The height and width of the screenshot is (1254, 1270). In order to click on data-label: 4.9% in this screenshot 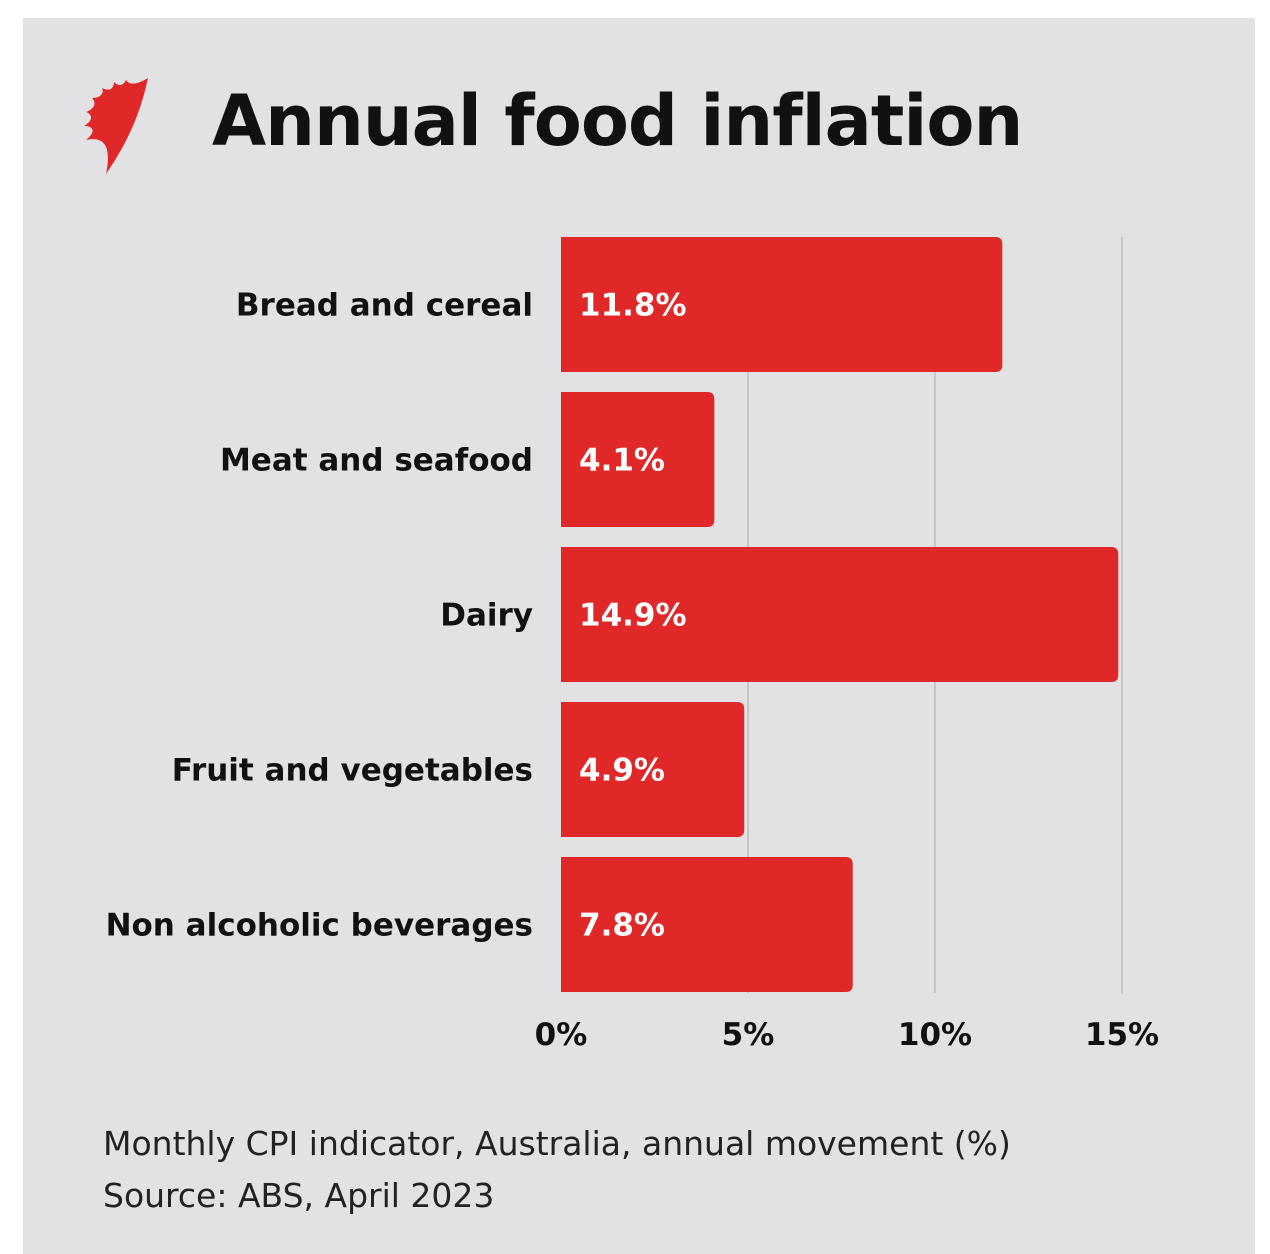, I will do `click(622, 771)`.